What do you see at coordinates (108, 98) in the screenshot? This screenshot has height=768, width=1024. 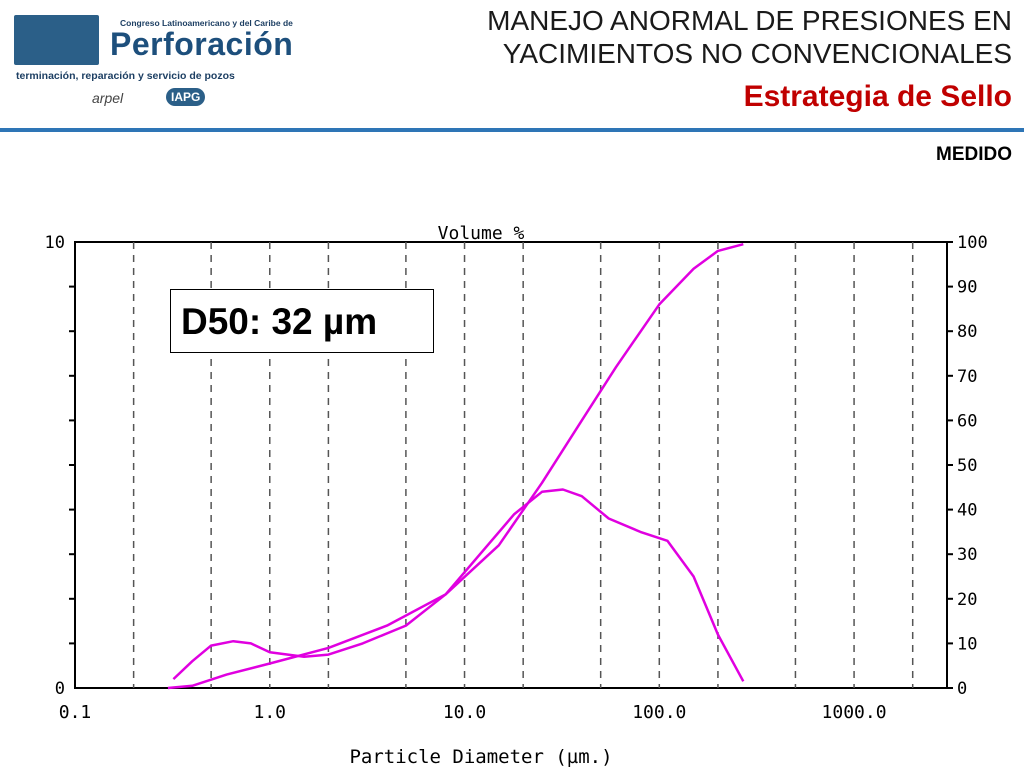 I see `arpel-logo: arpel` at bounding box center [108, 98].